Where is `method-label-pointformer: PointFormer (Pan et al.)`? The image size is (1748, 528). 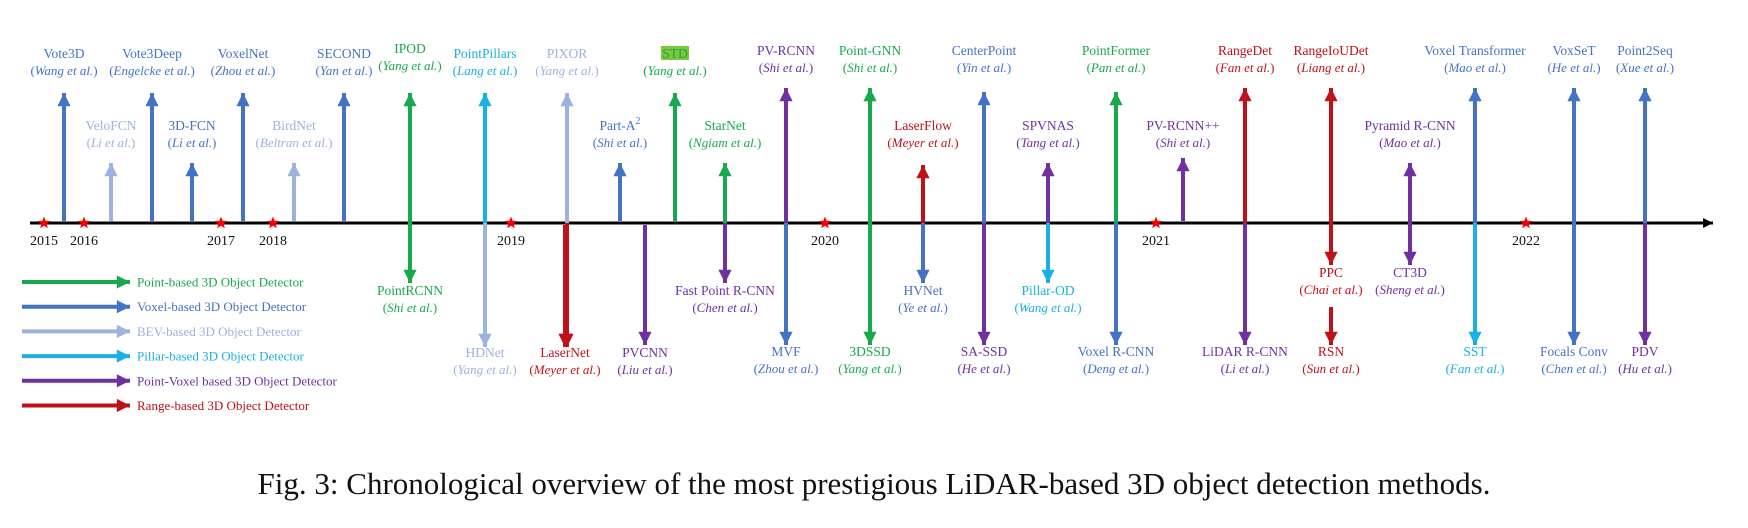
method-label-pointformer: PointFormer (Pan et al.) is located at coordinates (1116, 59).